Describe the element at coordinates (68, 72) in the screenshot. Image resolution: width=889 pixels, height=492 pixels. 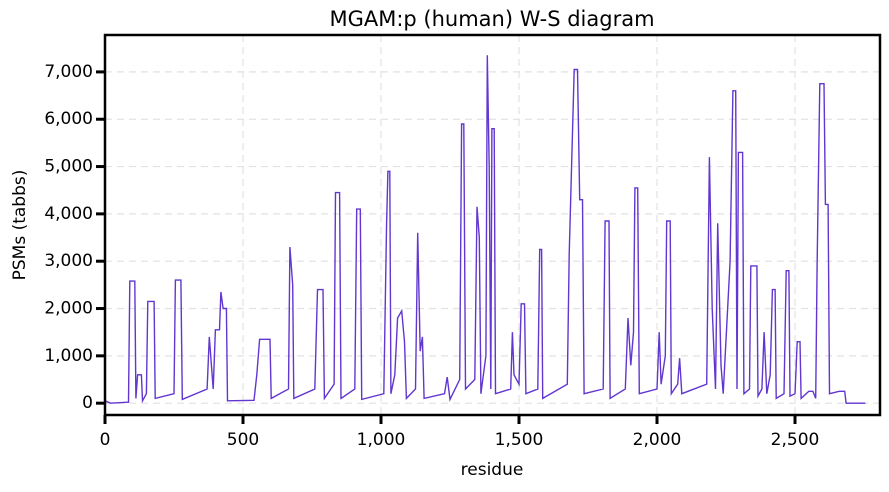
I see `y-tick-label: 7,000` at that location.